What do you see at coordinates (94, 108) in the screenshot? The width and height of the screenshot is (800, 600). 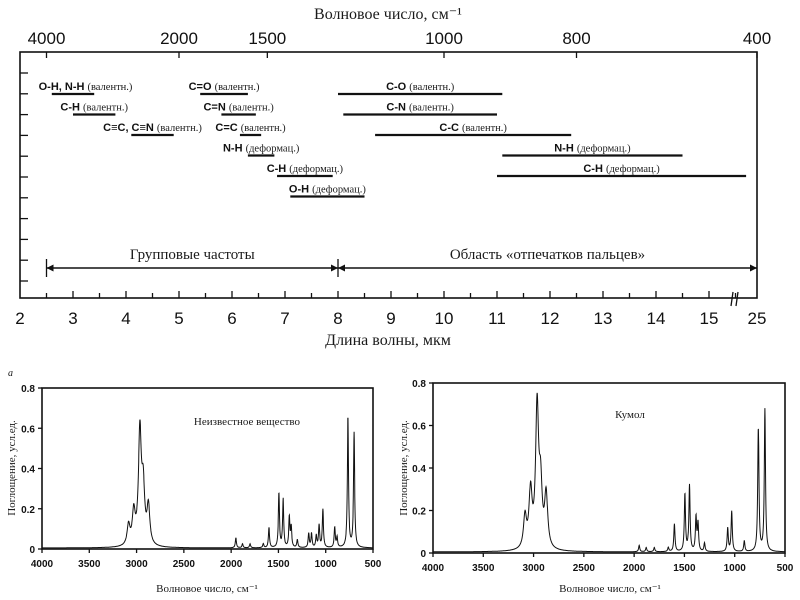 I see `band-label: C-H (валентн.)` at bounding box center [94, 108].